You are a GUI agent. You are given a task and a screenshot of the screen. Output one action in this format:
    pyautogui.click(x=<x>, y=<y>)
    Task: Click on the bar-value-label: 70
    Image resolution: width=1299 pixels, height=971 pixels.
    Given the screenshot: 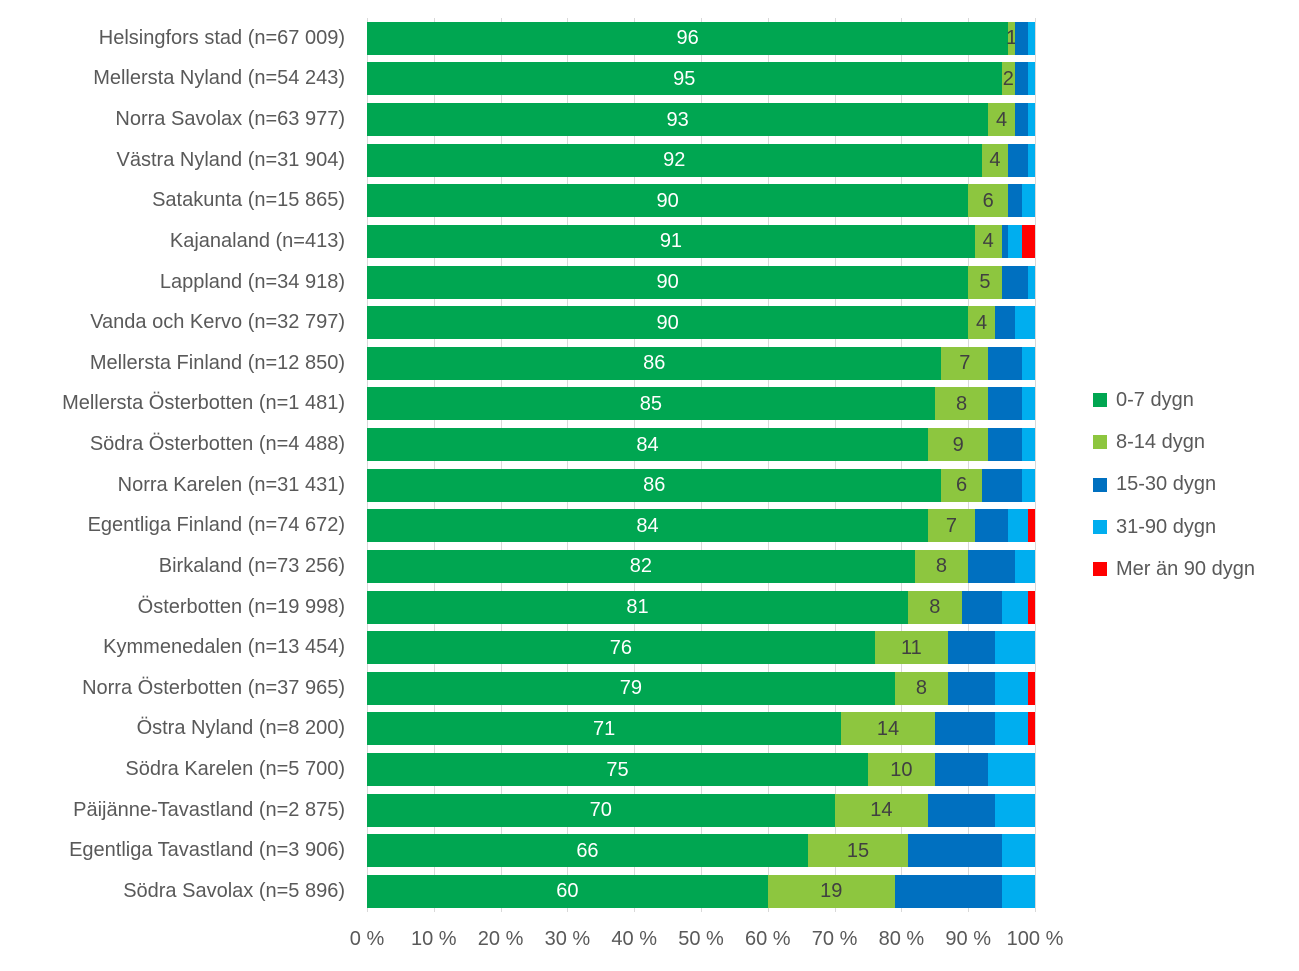 What is the action you would take?
    pyautogui.click(x=600, y=810)
    